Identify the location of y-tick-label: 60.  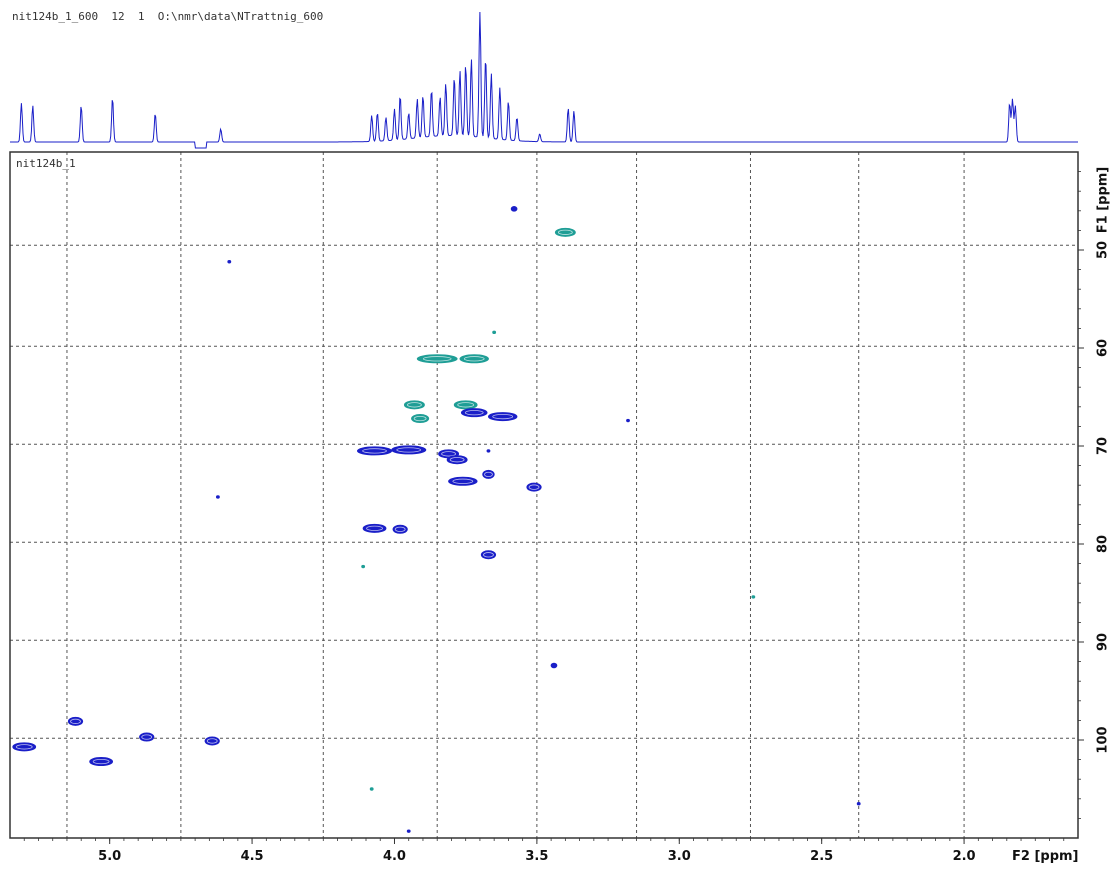
(1103, 348).